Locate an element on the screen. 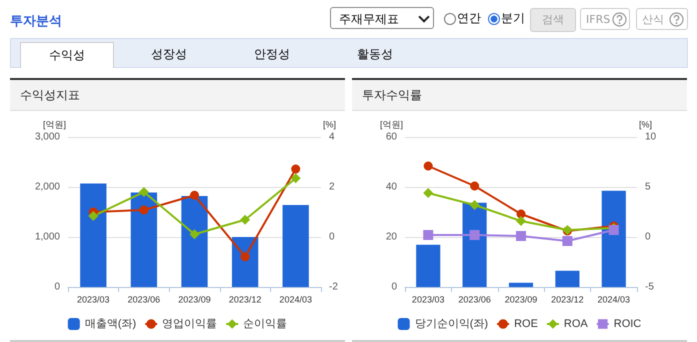 This screenshot has width=697, height=342. y-tick-label: 2,000 is located at coordinates (47, 187).